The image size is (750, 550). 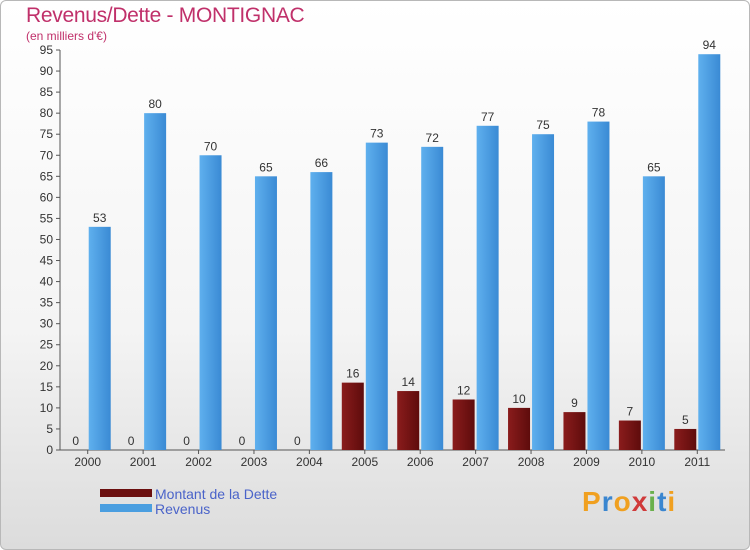 I want to click on y-tick-label: 65, so click(x=47, y=176).